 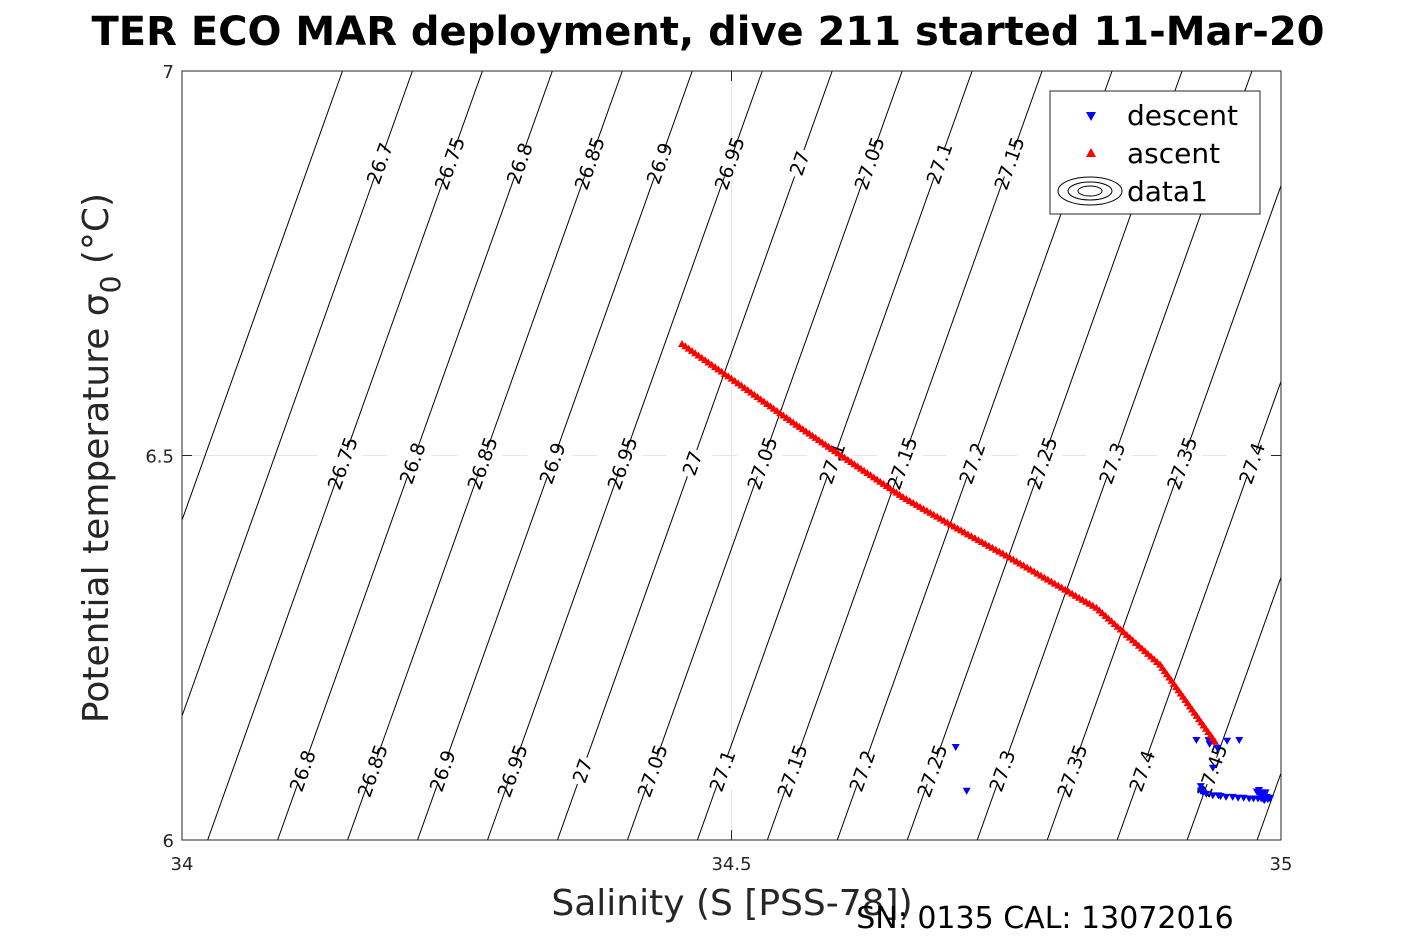 I want to click on footer-serial-cal: SN: 0135 CAL: 13072016, so click(x=1045, y=918).